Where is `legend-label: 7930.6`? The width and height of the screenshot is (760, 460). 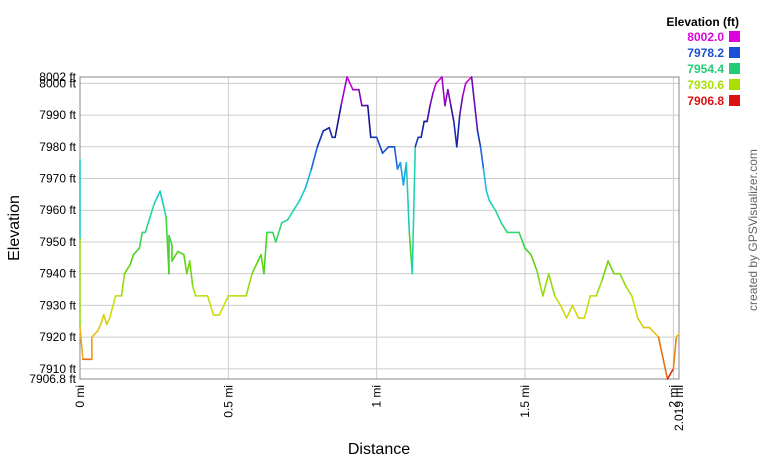
legend-label: 7930.6 is located at coordinates (705, 85).